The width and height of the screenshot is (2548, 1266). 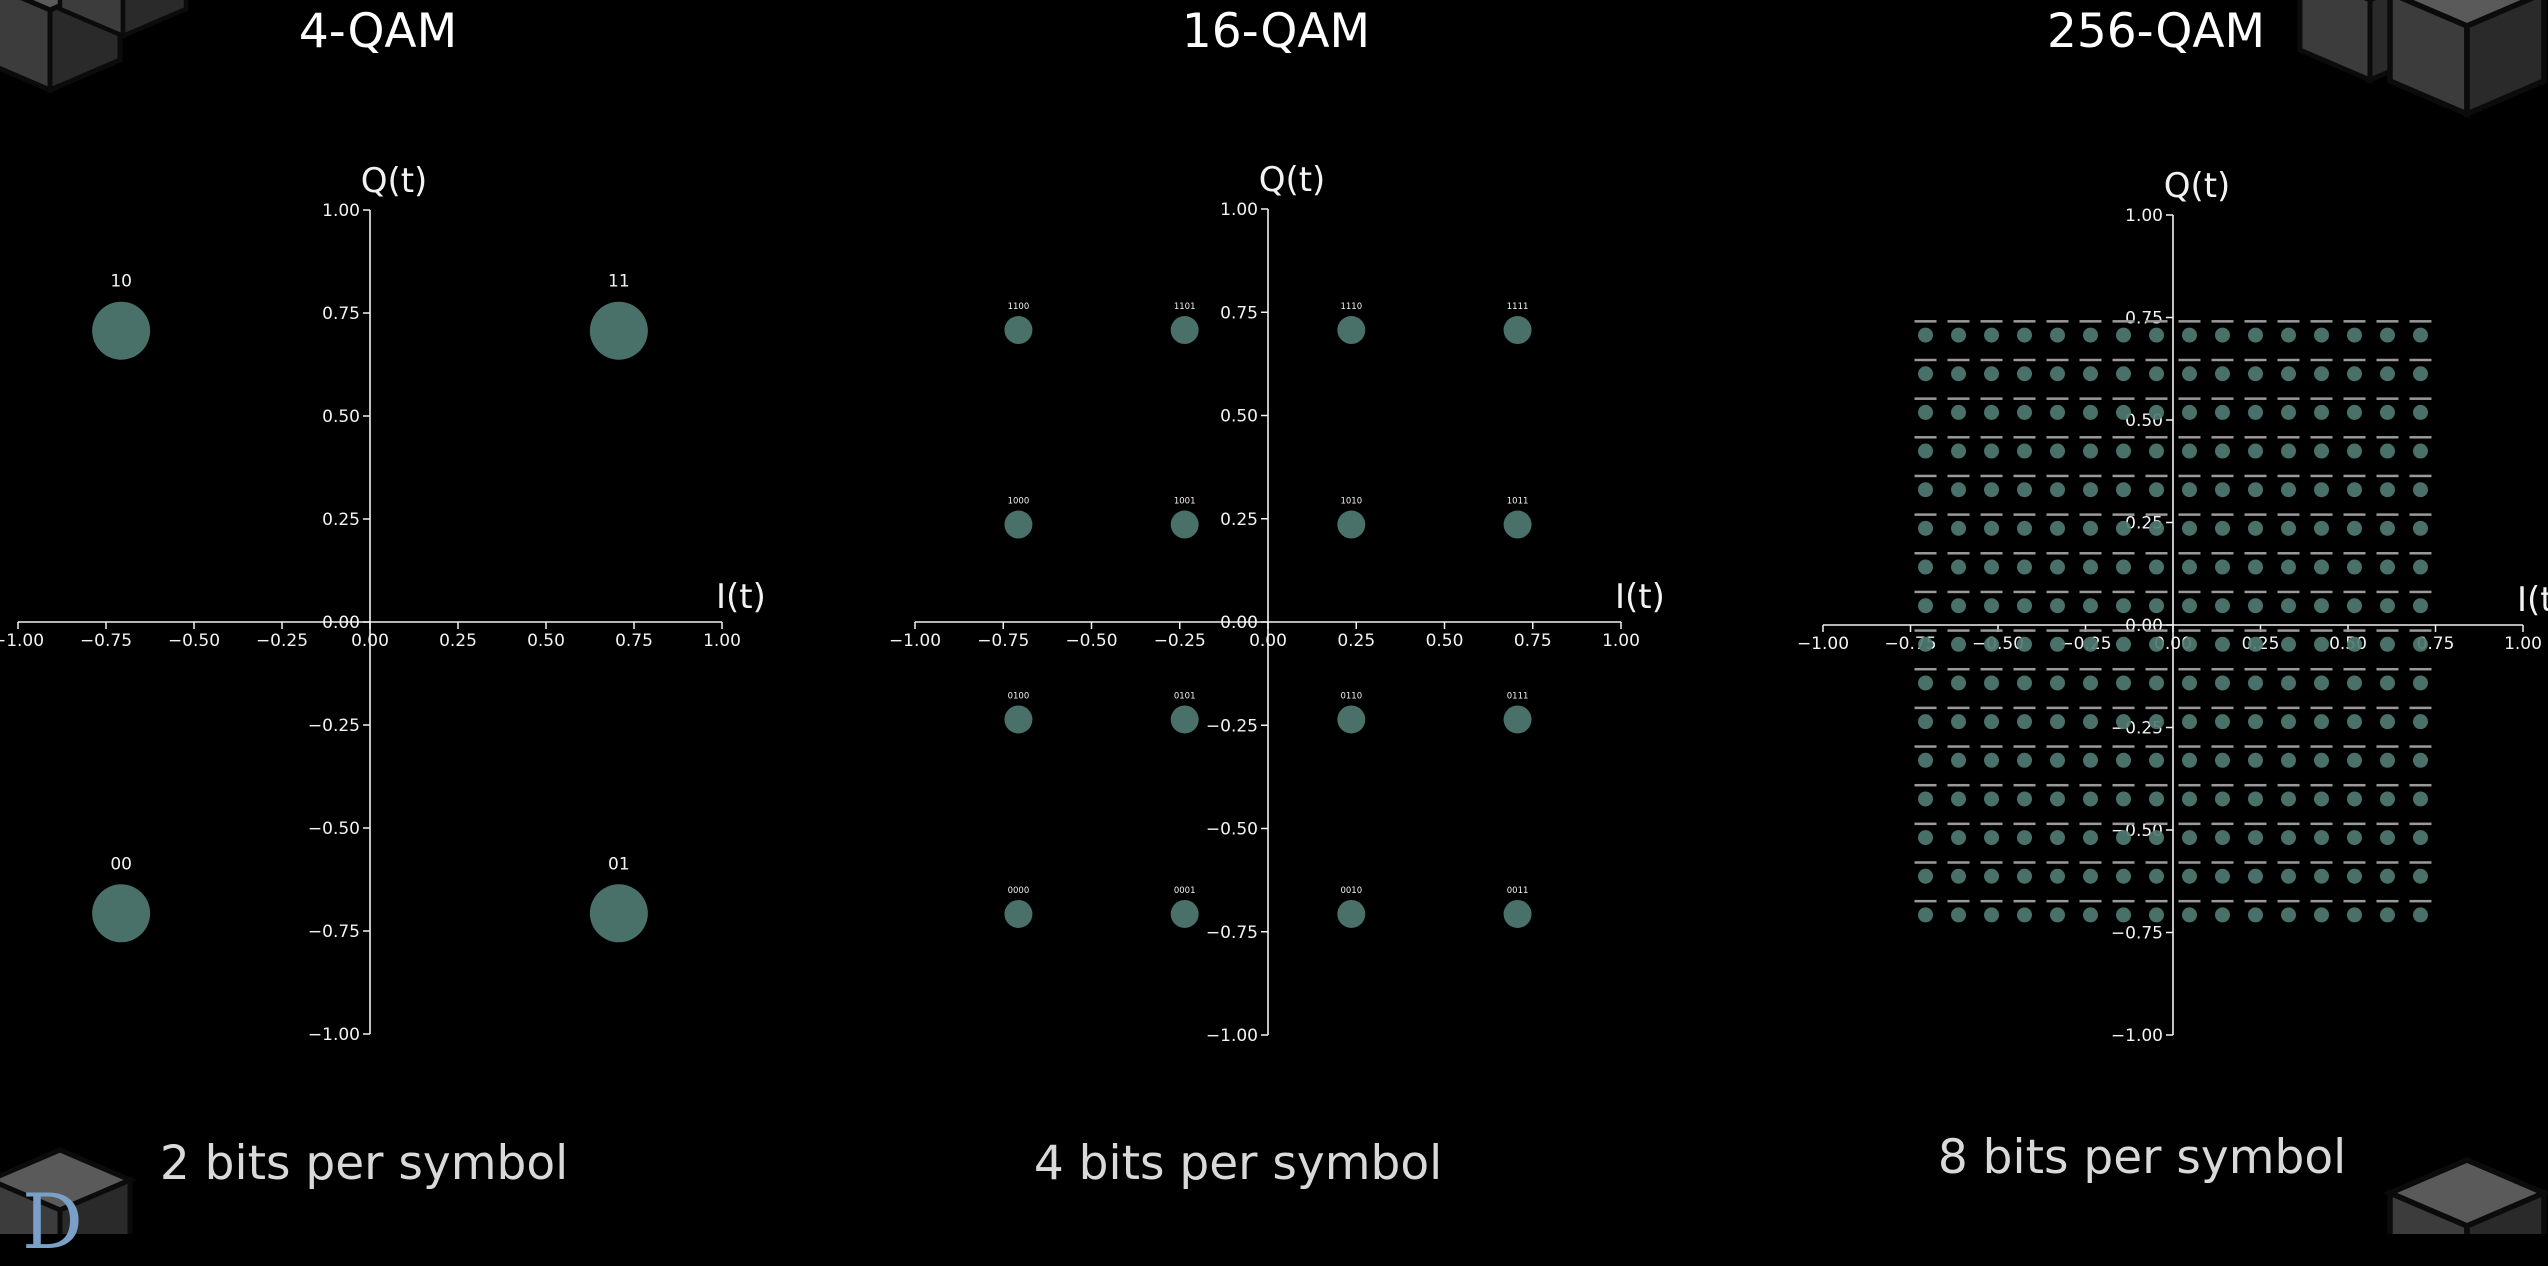 What do you see at coordinates (741, 597) in the screenshot?
I see `x-axis-label: I(t)` at bounding box center [741, 597].